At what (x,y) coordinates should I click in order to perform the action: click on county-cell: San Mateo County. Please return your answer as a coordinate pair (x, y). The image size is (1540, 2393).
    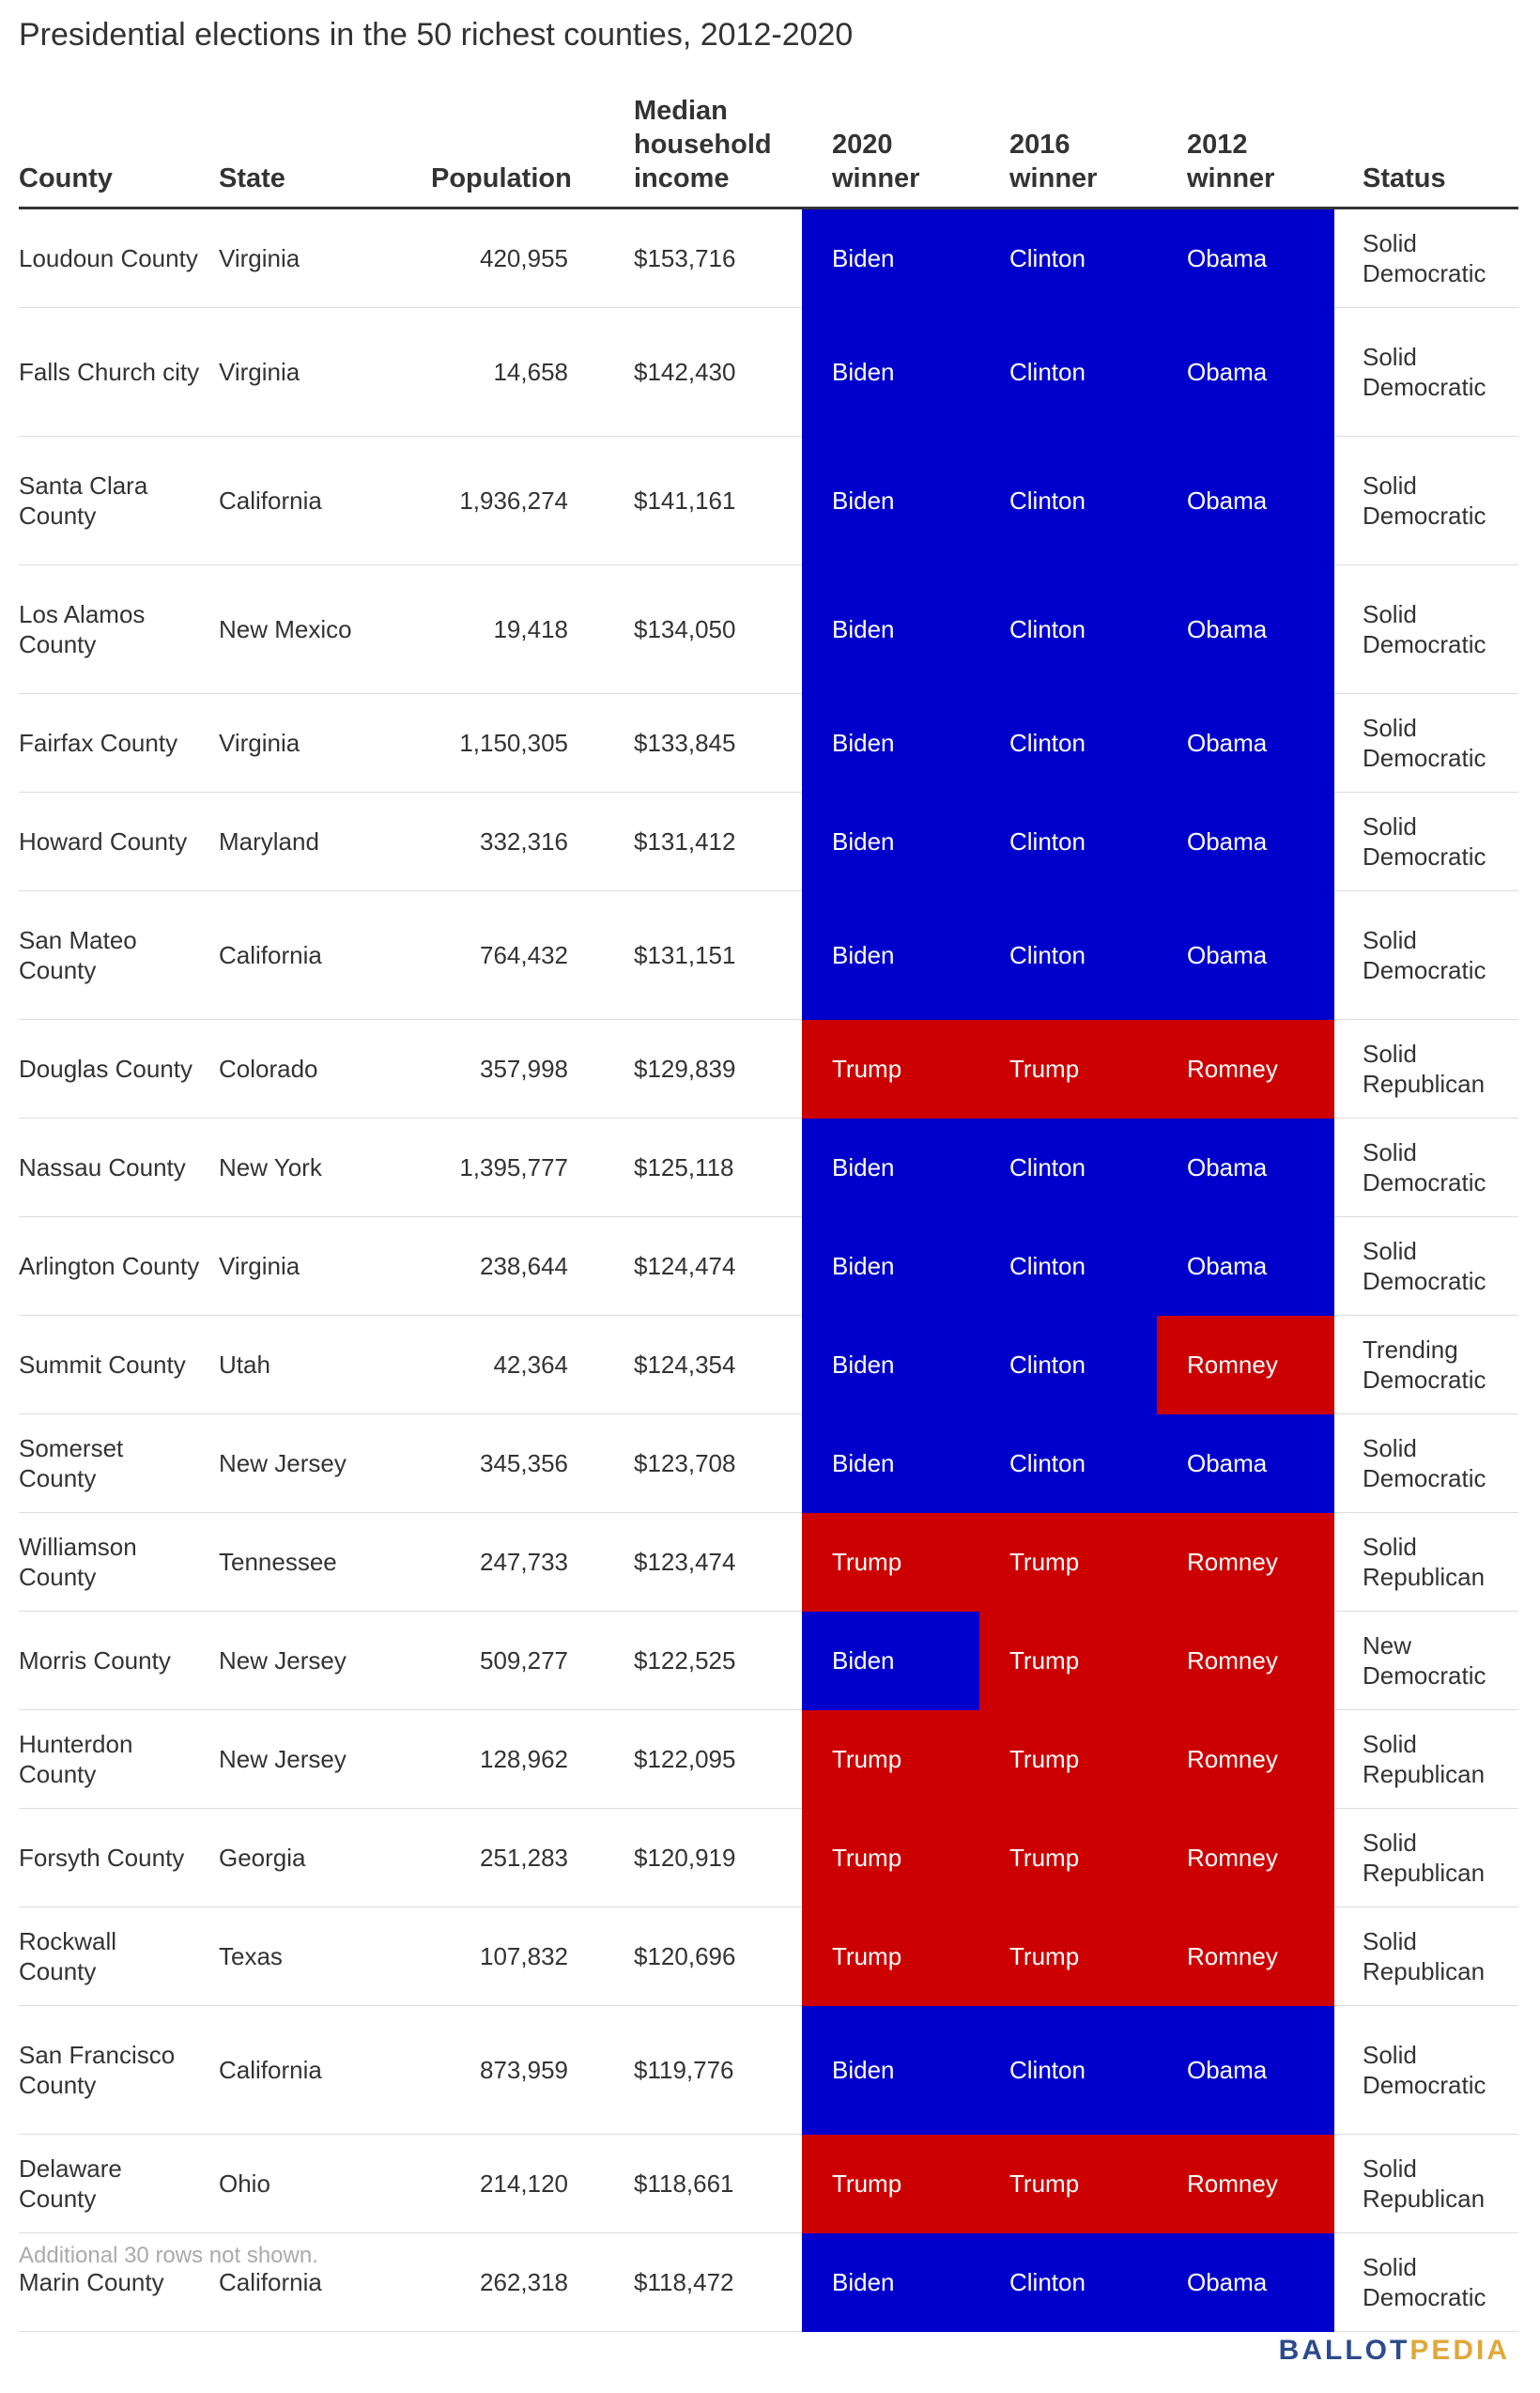
    Looking at the image, I should click on (119, 955).